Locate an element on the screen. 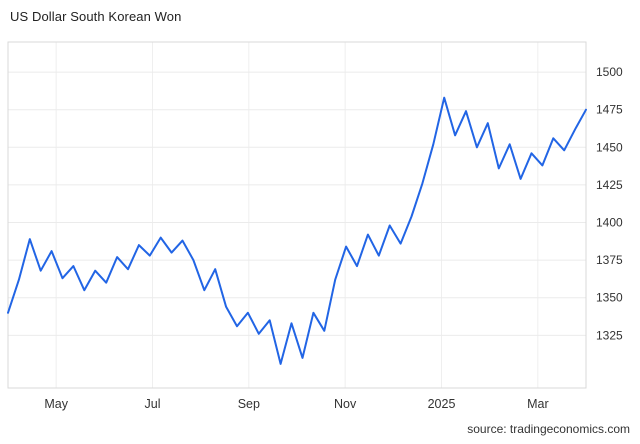  y-tick-label: 1350 is located at coordinates (609, 298).